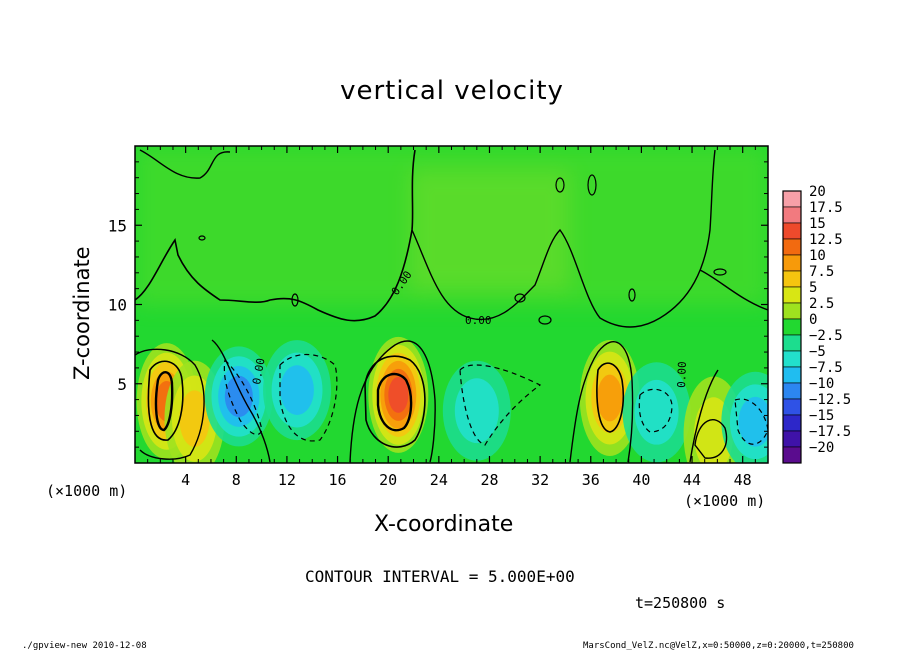  I want to click on colorbar-label: 2.5, so click(821, 304).